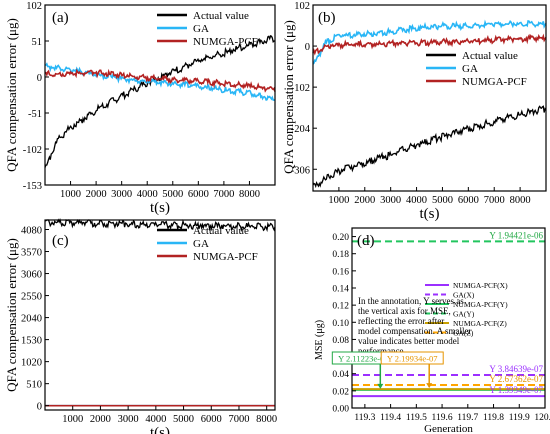 The image size is (550, 434). Describe the element at coordinates (493, 418) in the screenshot. I see `x-tick-label: 119.8` at that location.